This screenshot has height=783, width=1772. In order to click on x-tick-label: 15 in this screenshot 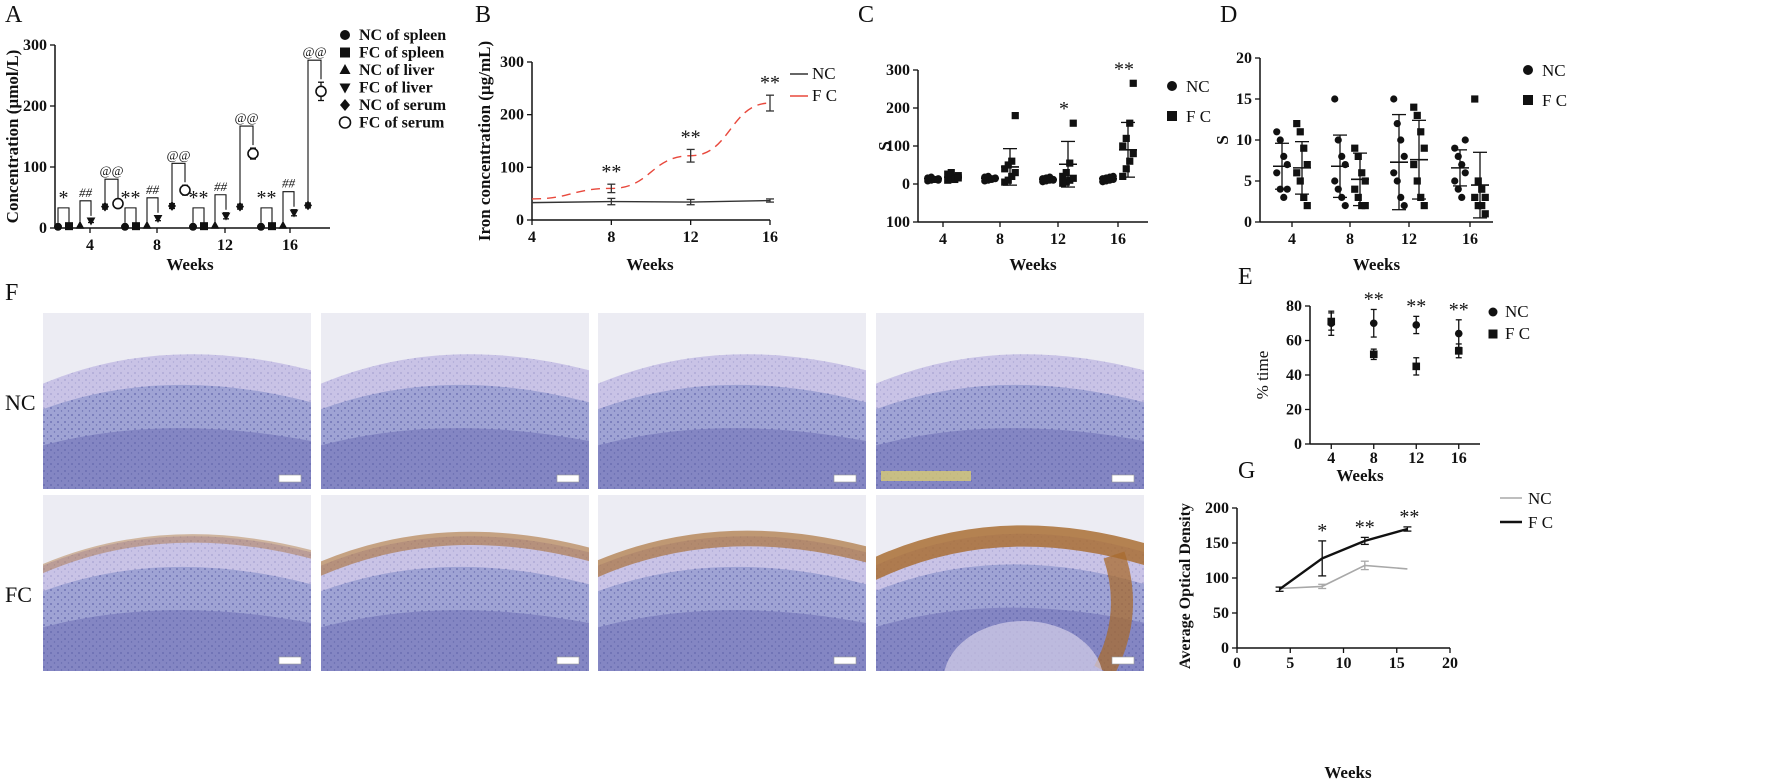, I will do `click(1397, 663)`.